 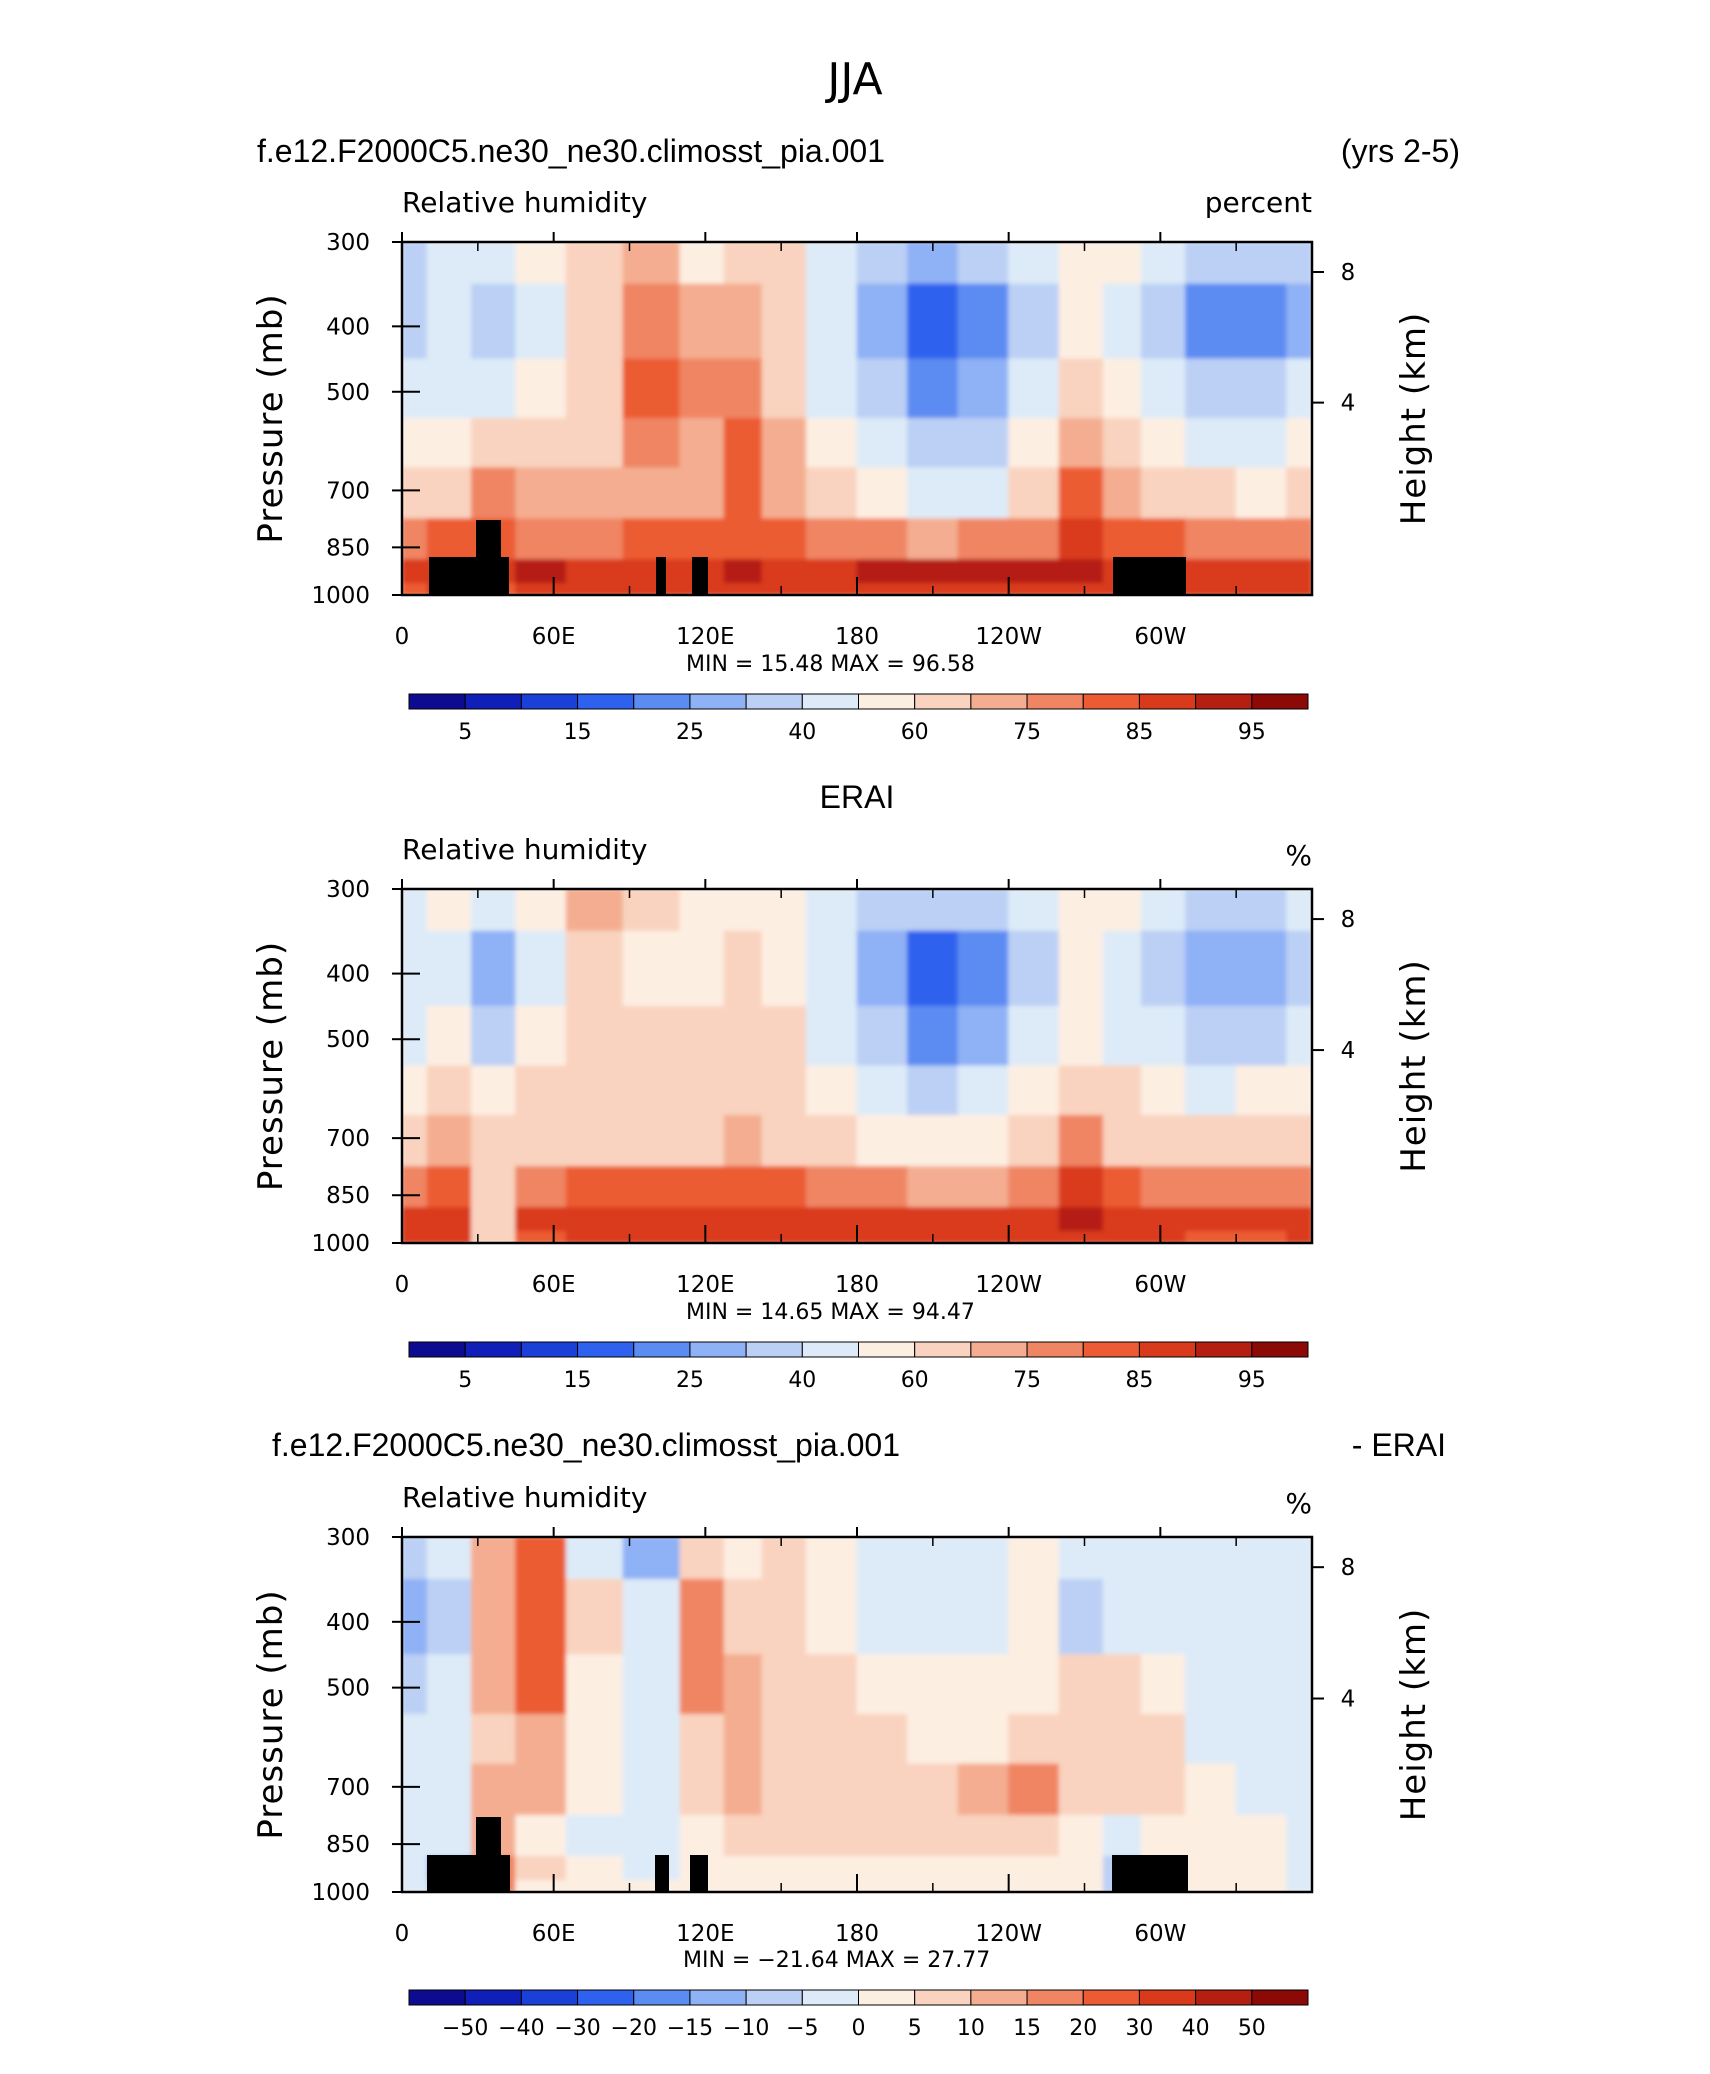 What do you see at coordinates (807, 557) in the screenshot?
I see `land-mask` at bounding box center [807, 557].